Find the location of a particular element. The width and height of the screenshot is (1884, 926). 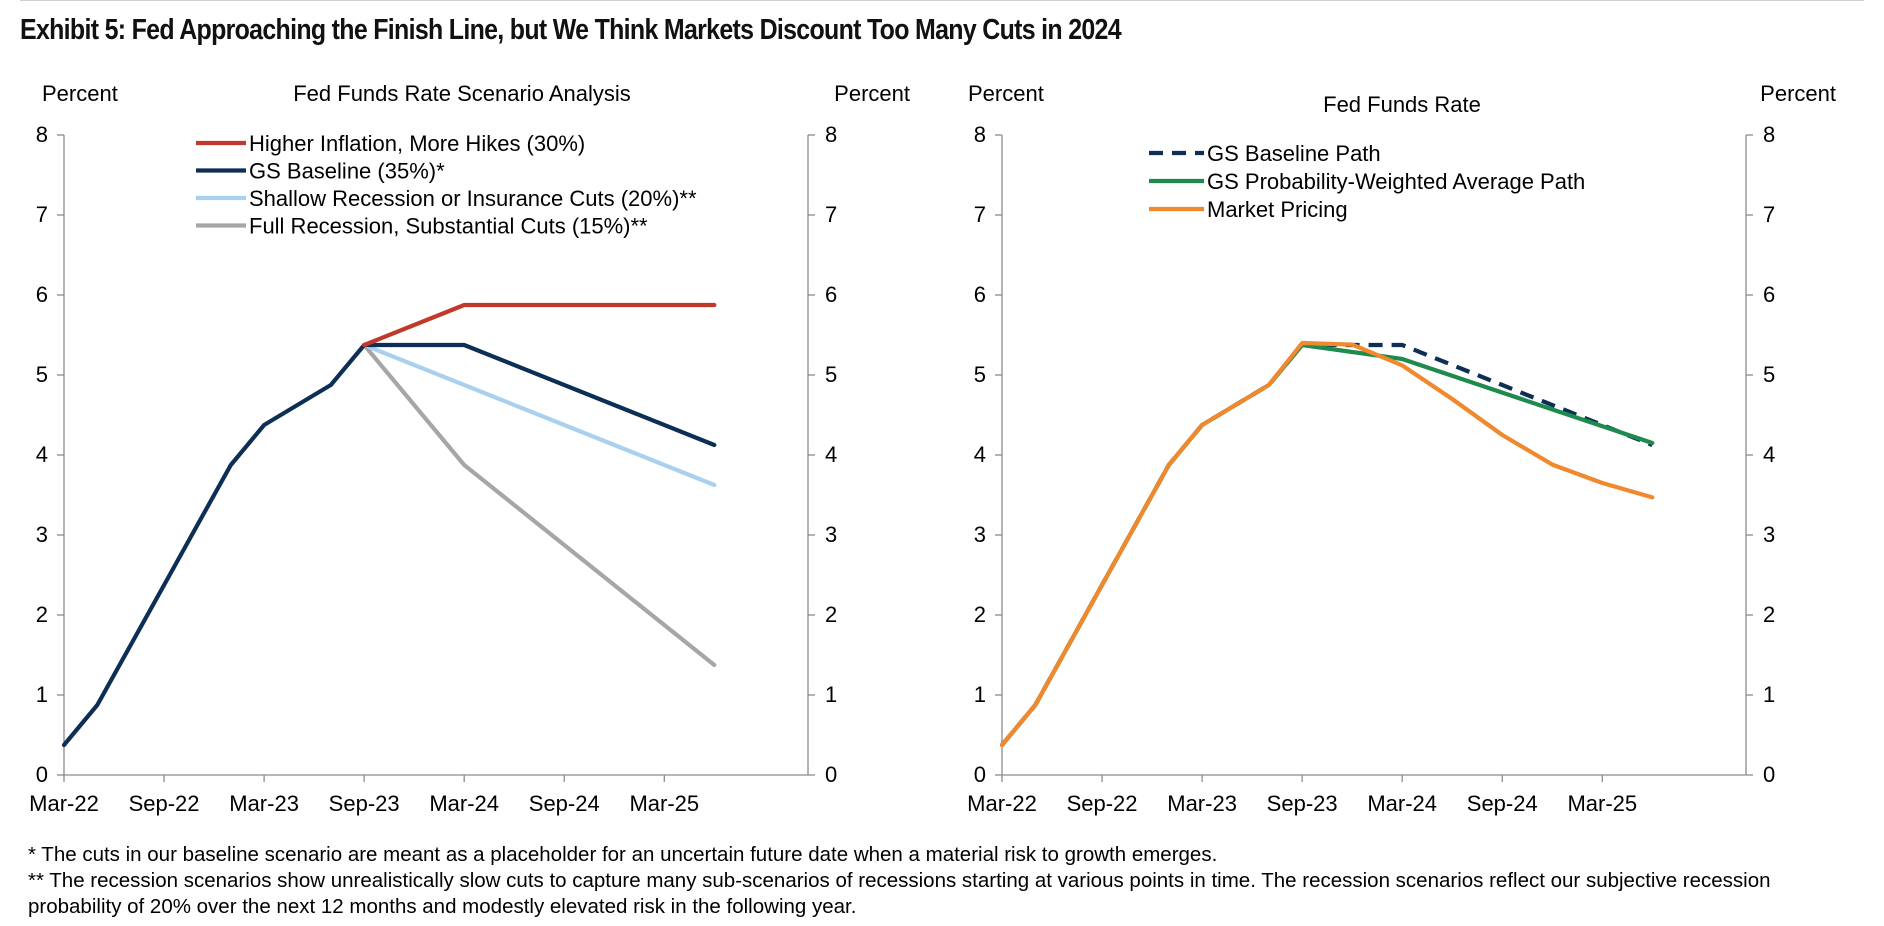

legend-label: GS Baseline (35%)* is located at coordinates (347, 171).